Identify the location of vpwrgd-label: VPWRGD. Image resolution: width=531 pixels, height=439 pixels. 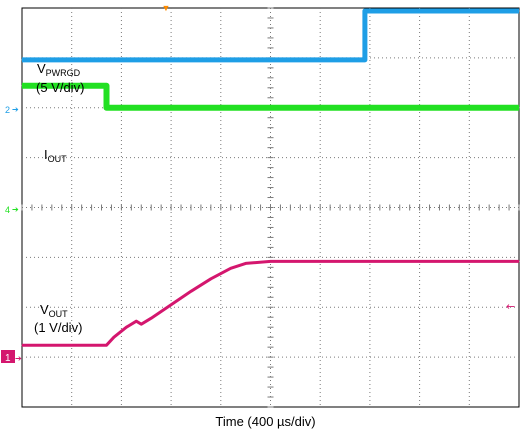
(58, 69).